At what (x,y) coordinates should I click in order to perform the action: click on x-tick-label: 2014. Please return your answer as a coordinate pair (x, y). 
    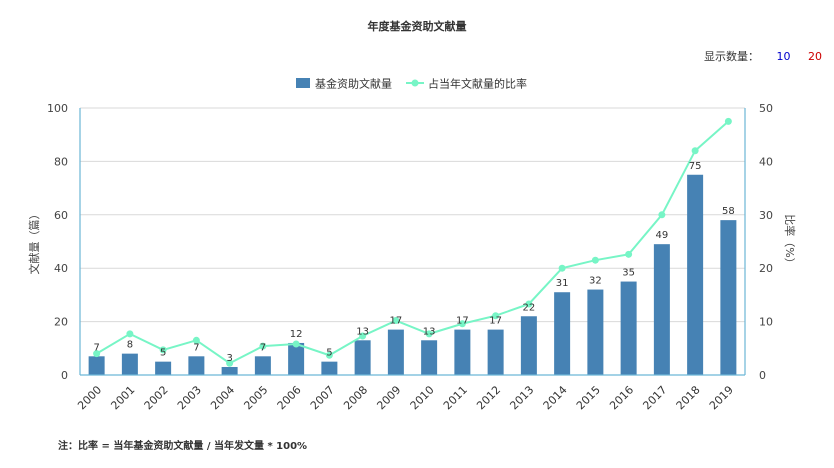
    Looking at the image, I should click on (555, 397).